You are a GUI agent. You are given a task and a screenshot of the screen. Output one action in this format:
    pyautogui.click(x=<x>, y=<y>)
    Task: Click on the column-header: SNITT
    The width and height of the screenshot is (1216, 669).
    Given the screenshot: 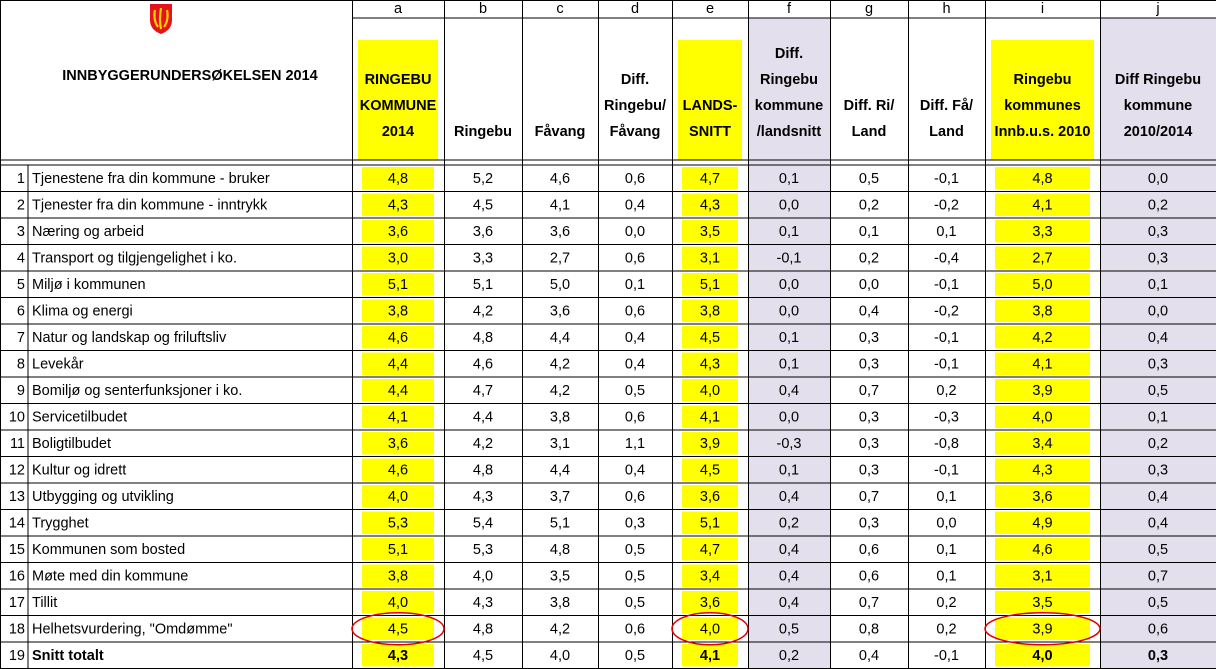 What is the action you would take?
    pyautogui.click(x=710, y=132)
    